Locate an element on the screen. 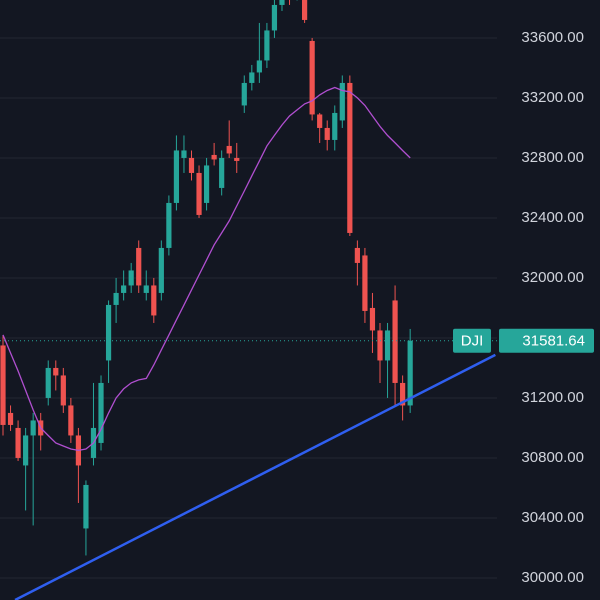 This screenshot has width=600, height=600. y-tick-label: 32800.00 is located at coordinates (552, 157).